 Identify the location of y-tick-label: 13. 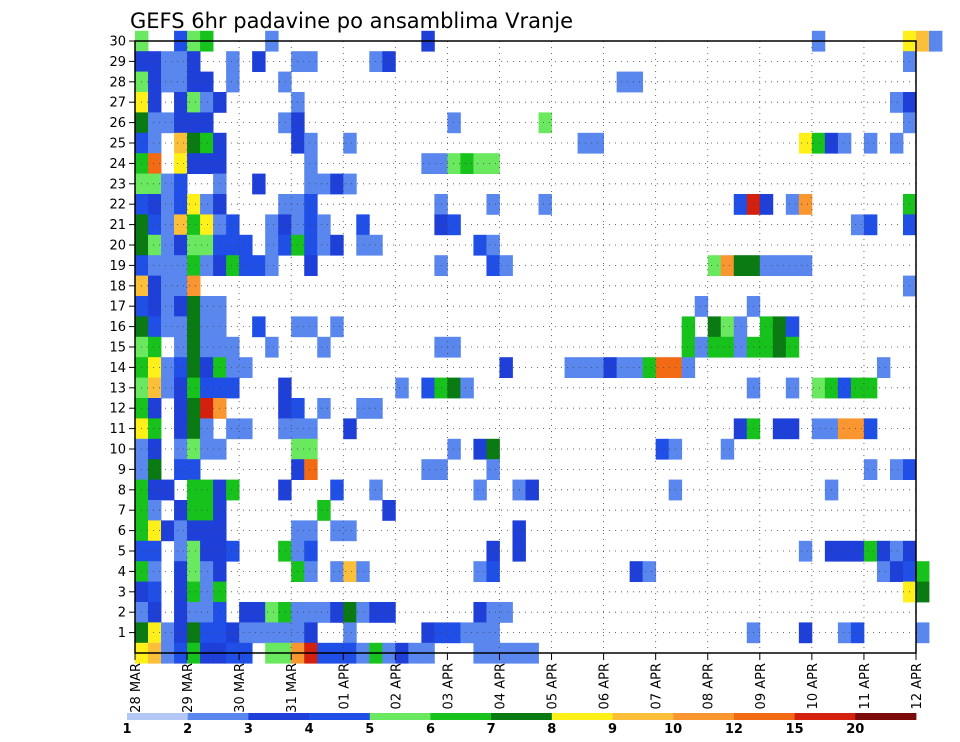
(117, 388).